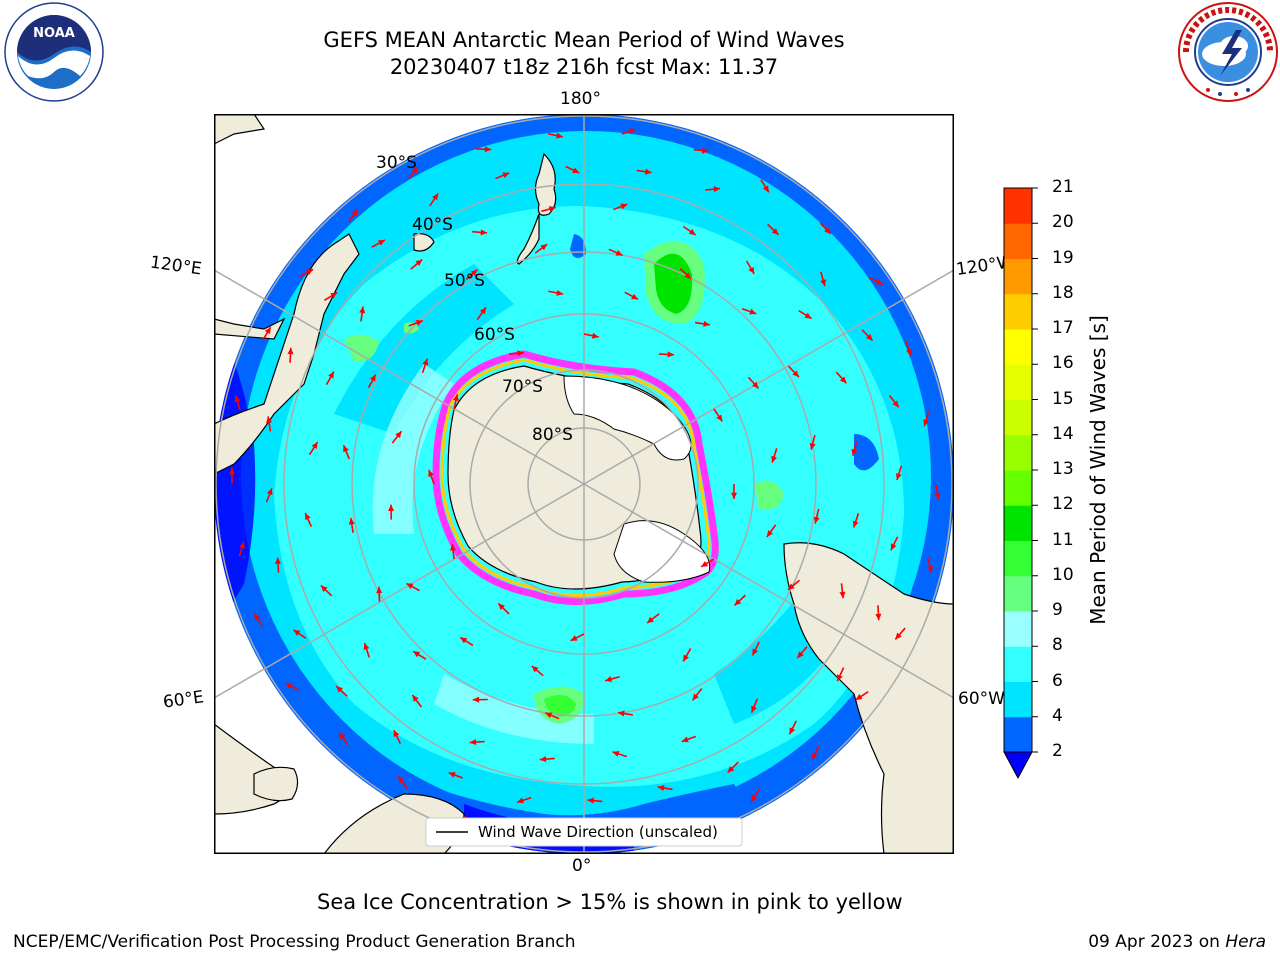 The width and height of the screenshot is (1280, 960). What do you see at coordinates (580, 99) in the screenshot?
I see `lon-label-180: 180°` at bounding box center [580, 99].